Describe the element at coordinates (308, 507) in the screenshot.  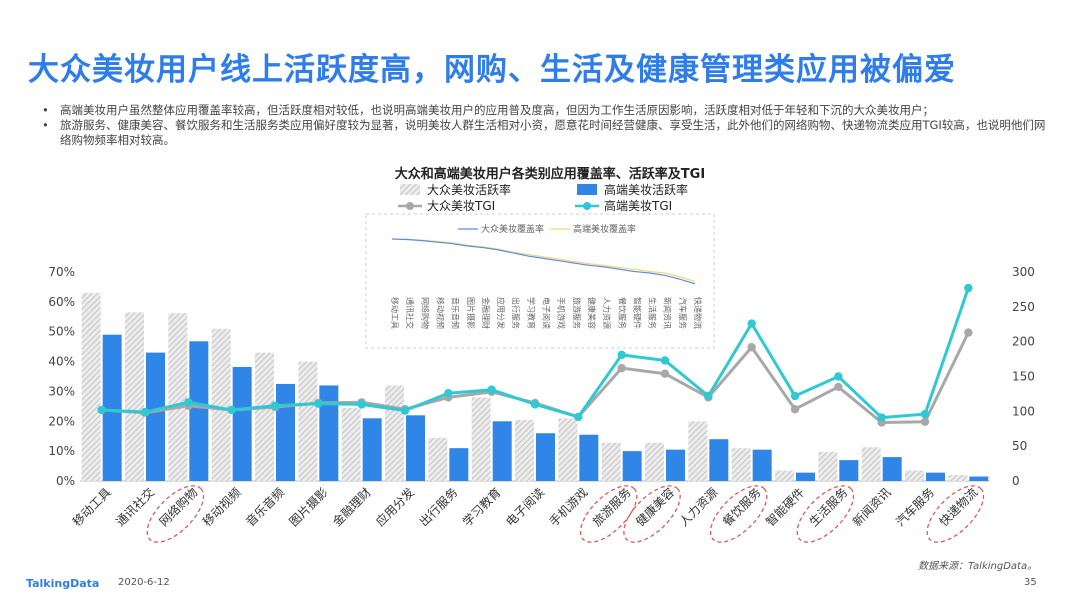
I see `x-tick-label: 图片摄影` at that location.